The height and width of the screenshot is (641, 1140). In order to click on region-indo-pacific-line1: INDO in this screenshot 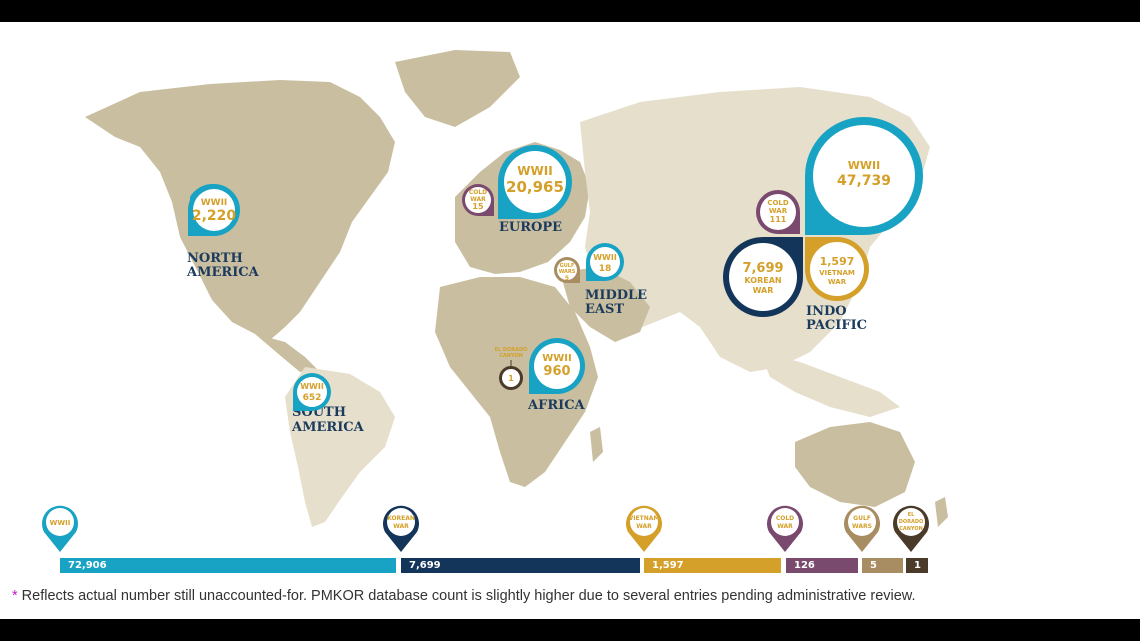, I will do `click(826, 311)`.